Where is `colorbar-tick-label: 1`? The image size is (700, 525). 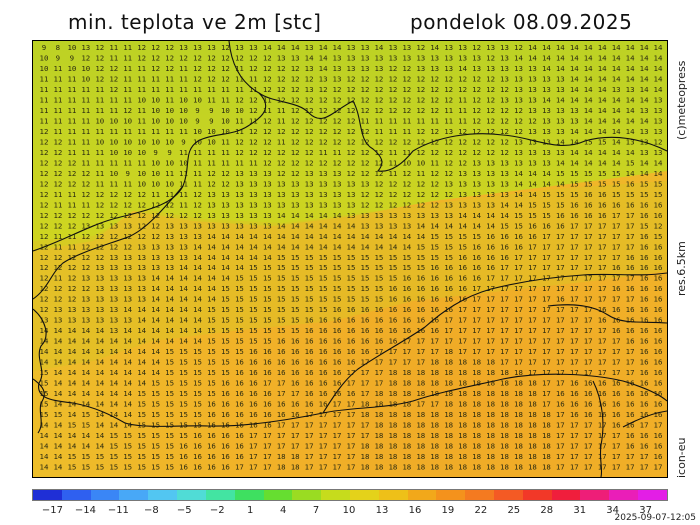 colorbar-tick-label: 1 is located at coordinates (250, 510).